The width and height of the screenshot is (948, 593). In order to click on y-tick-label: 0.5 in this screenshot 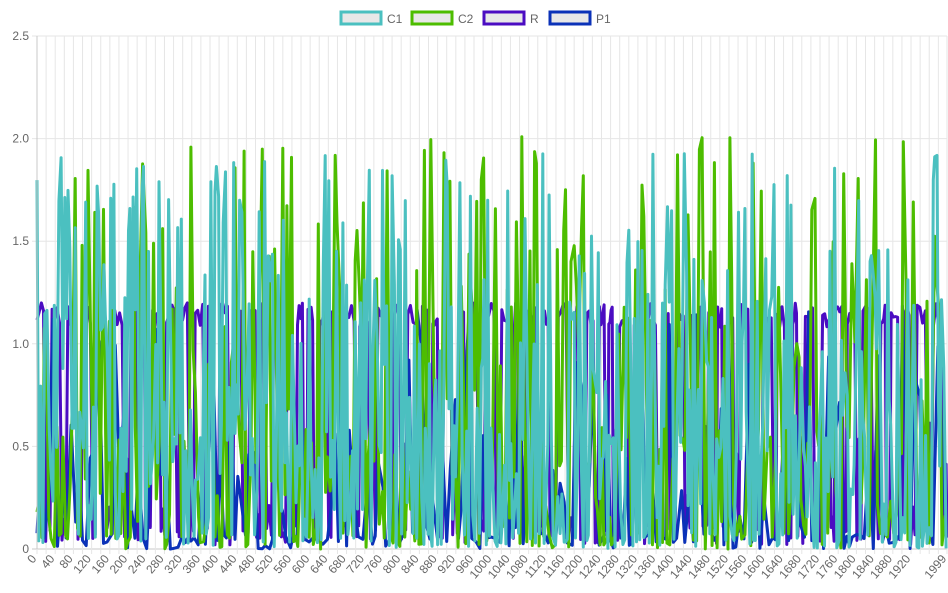, I will do `click(20, 446)`.